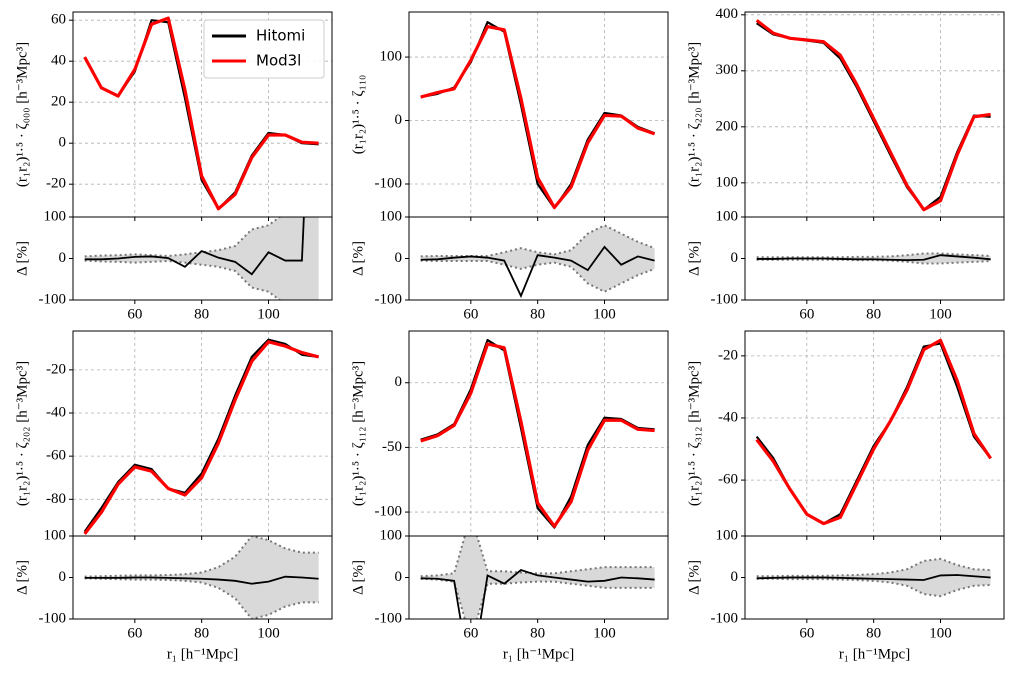  What do you see at coordinates (22, 114) in the screenshot?
I see `y-axis-label: (r₁r₂)¹·⁵ · ζ₀₀₀ [h⁻³Mpc³]` at bounding box center [22, 114].